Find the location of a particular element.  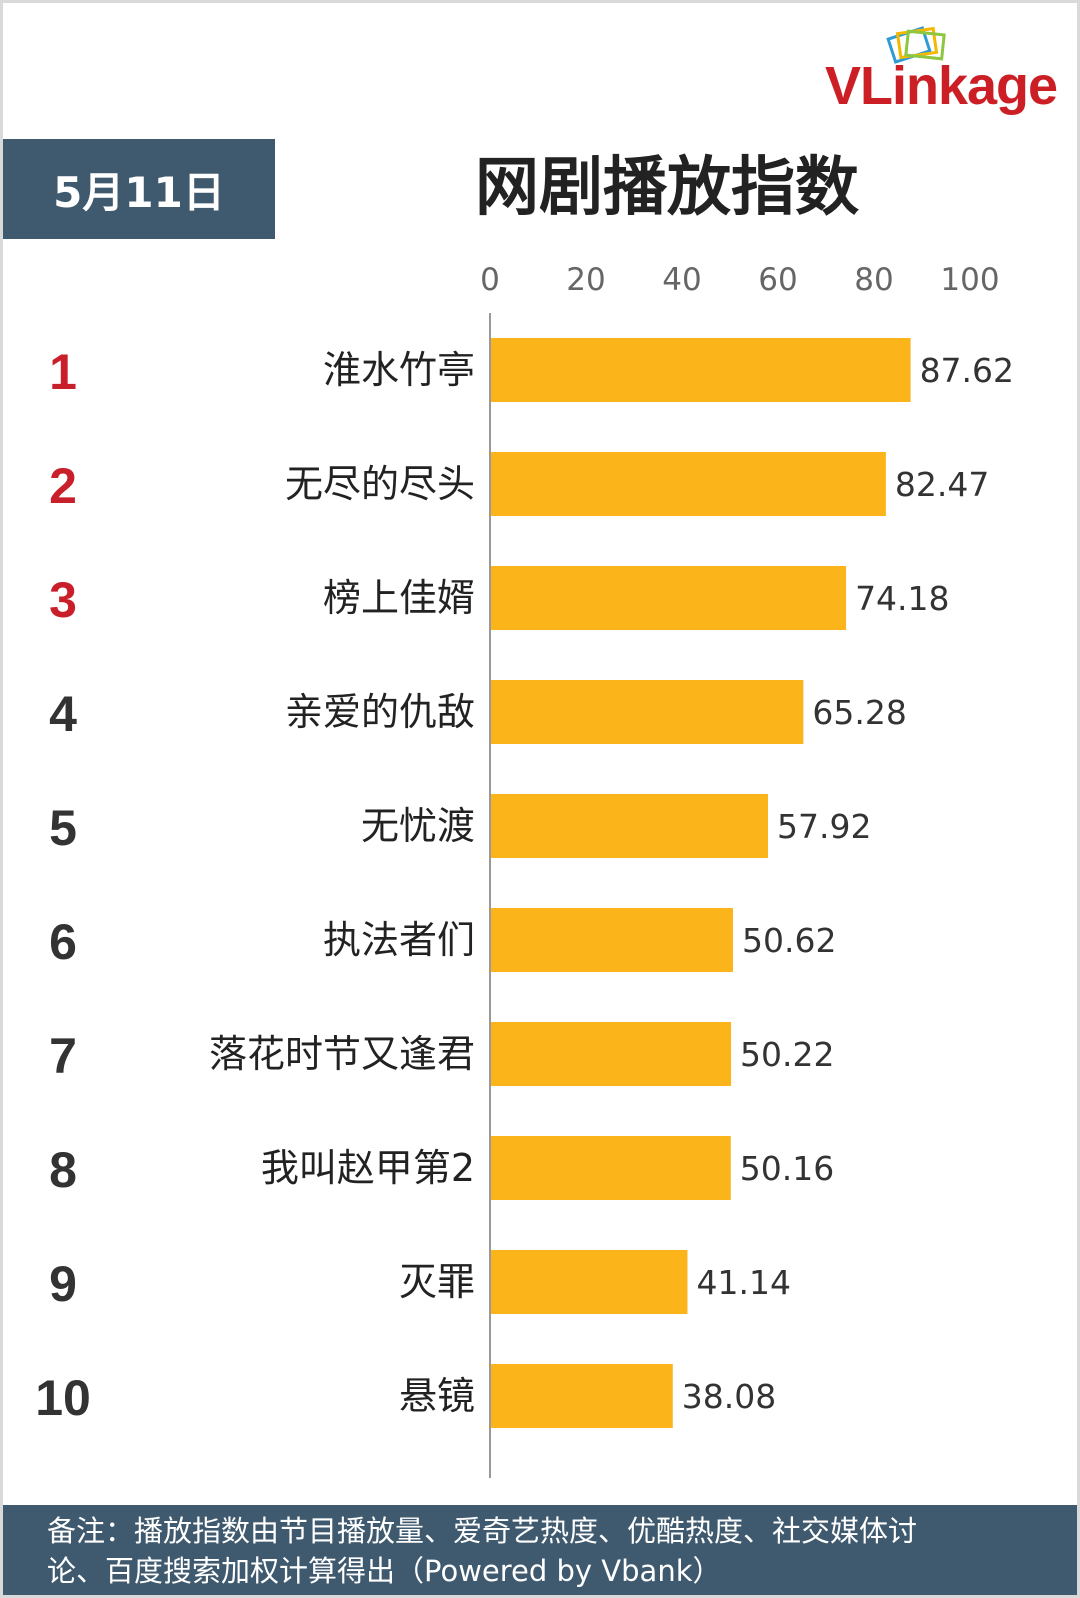

x-tick-label-4: 80 is located at coordinates (873, 280).